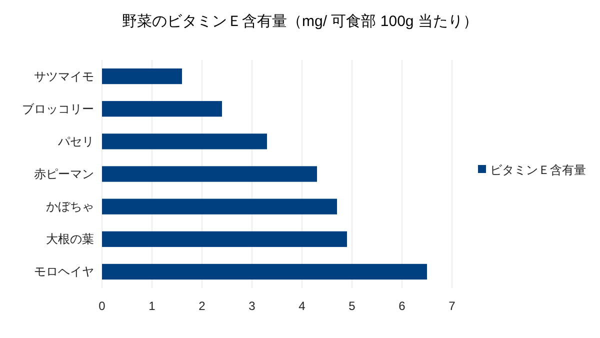 This screenshot has height=338, width=600. What do you see at coordinates (152, 306) in the screenshot?
I see `x-tick-label: 1` at bounding box center [152, 306].